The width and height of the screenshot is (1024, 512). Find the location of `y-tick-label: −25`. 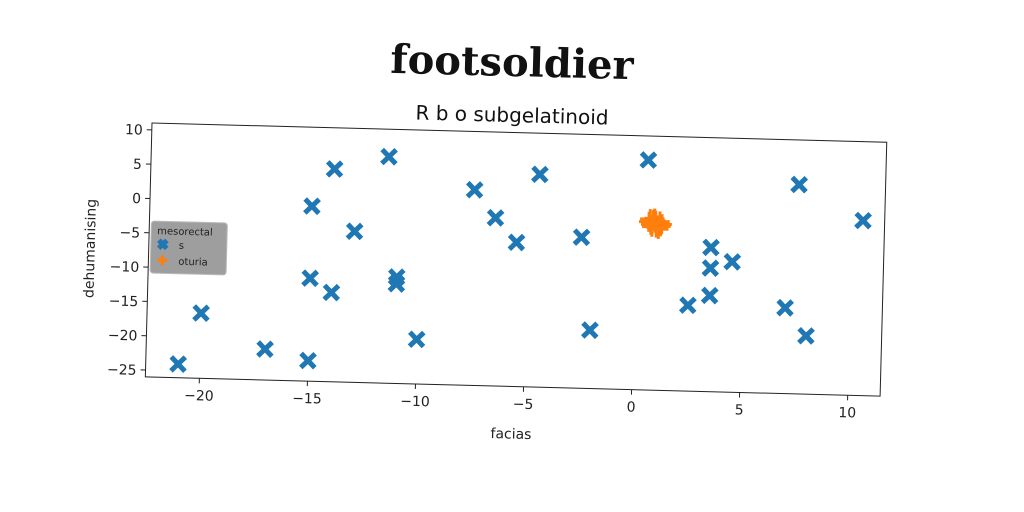

y-tick-label: −25 is located at coordinates (122, 370).